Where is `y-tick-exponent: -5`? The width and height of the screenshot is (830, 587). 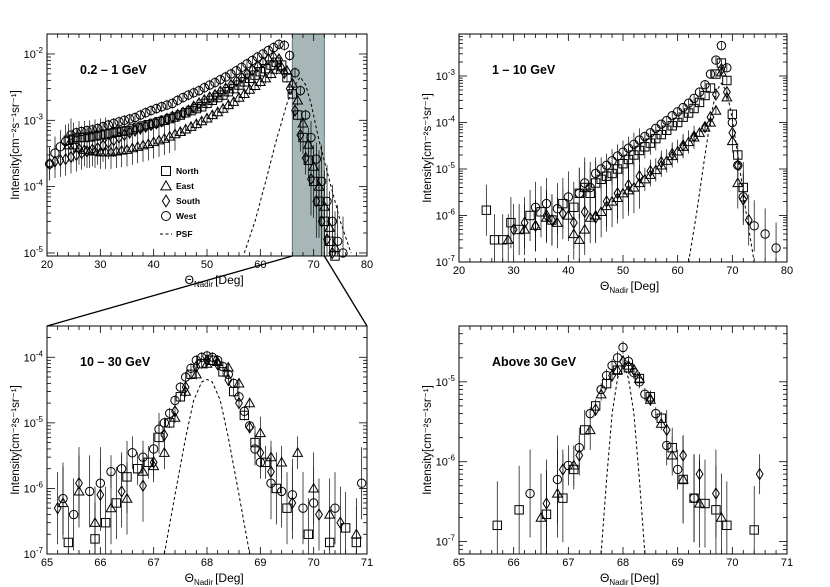
y-tick-exponent: -5 is located at coordinates (452, 165).